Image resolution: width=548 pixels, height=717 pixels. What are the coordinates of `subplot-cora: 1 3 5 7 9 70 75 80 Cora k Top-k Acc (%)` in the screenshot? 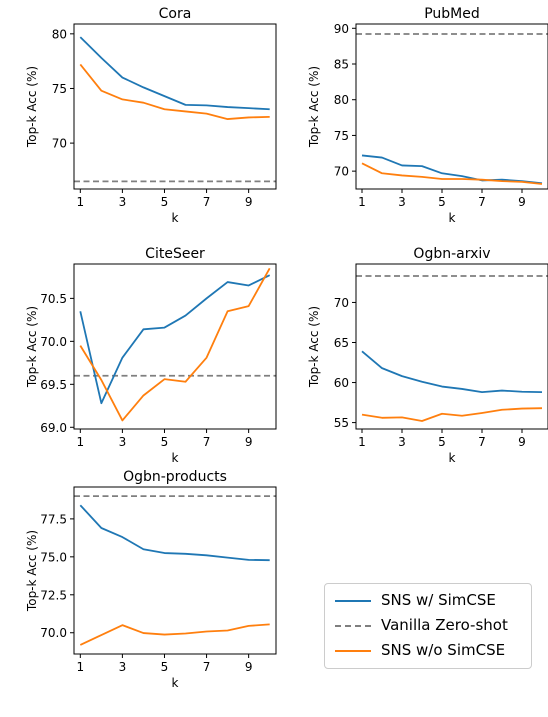 It's located at (151, 115).